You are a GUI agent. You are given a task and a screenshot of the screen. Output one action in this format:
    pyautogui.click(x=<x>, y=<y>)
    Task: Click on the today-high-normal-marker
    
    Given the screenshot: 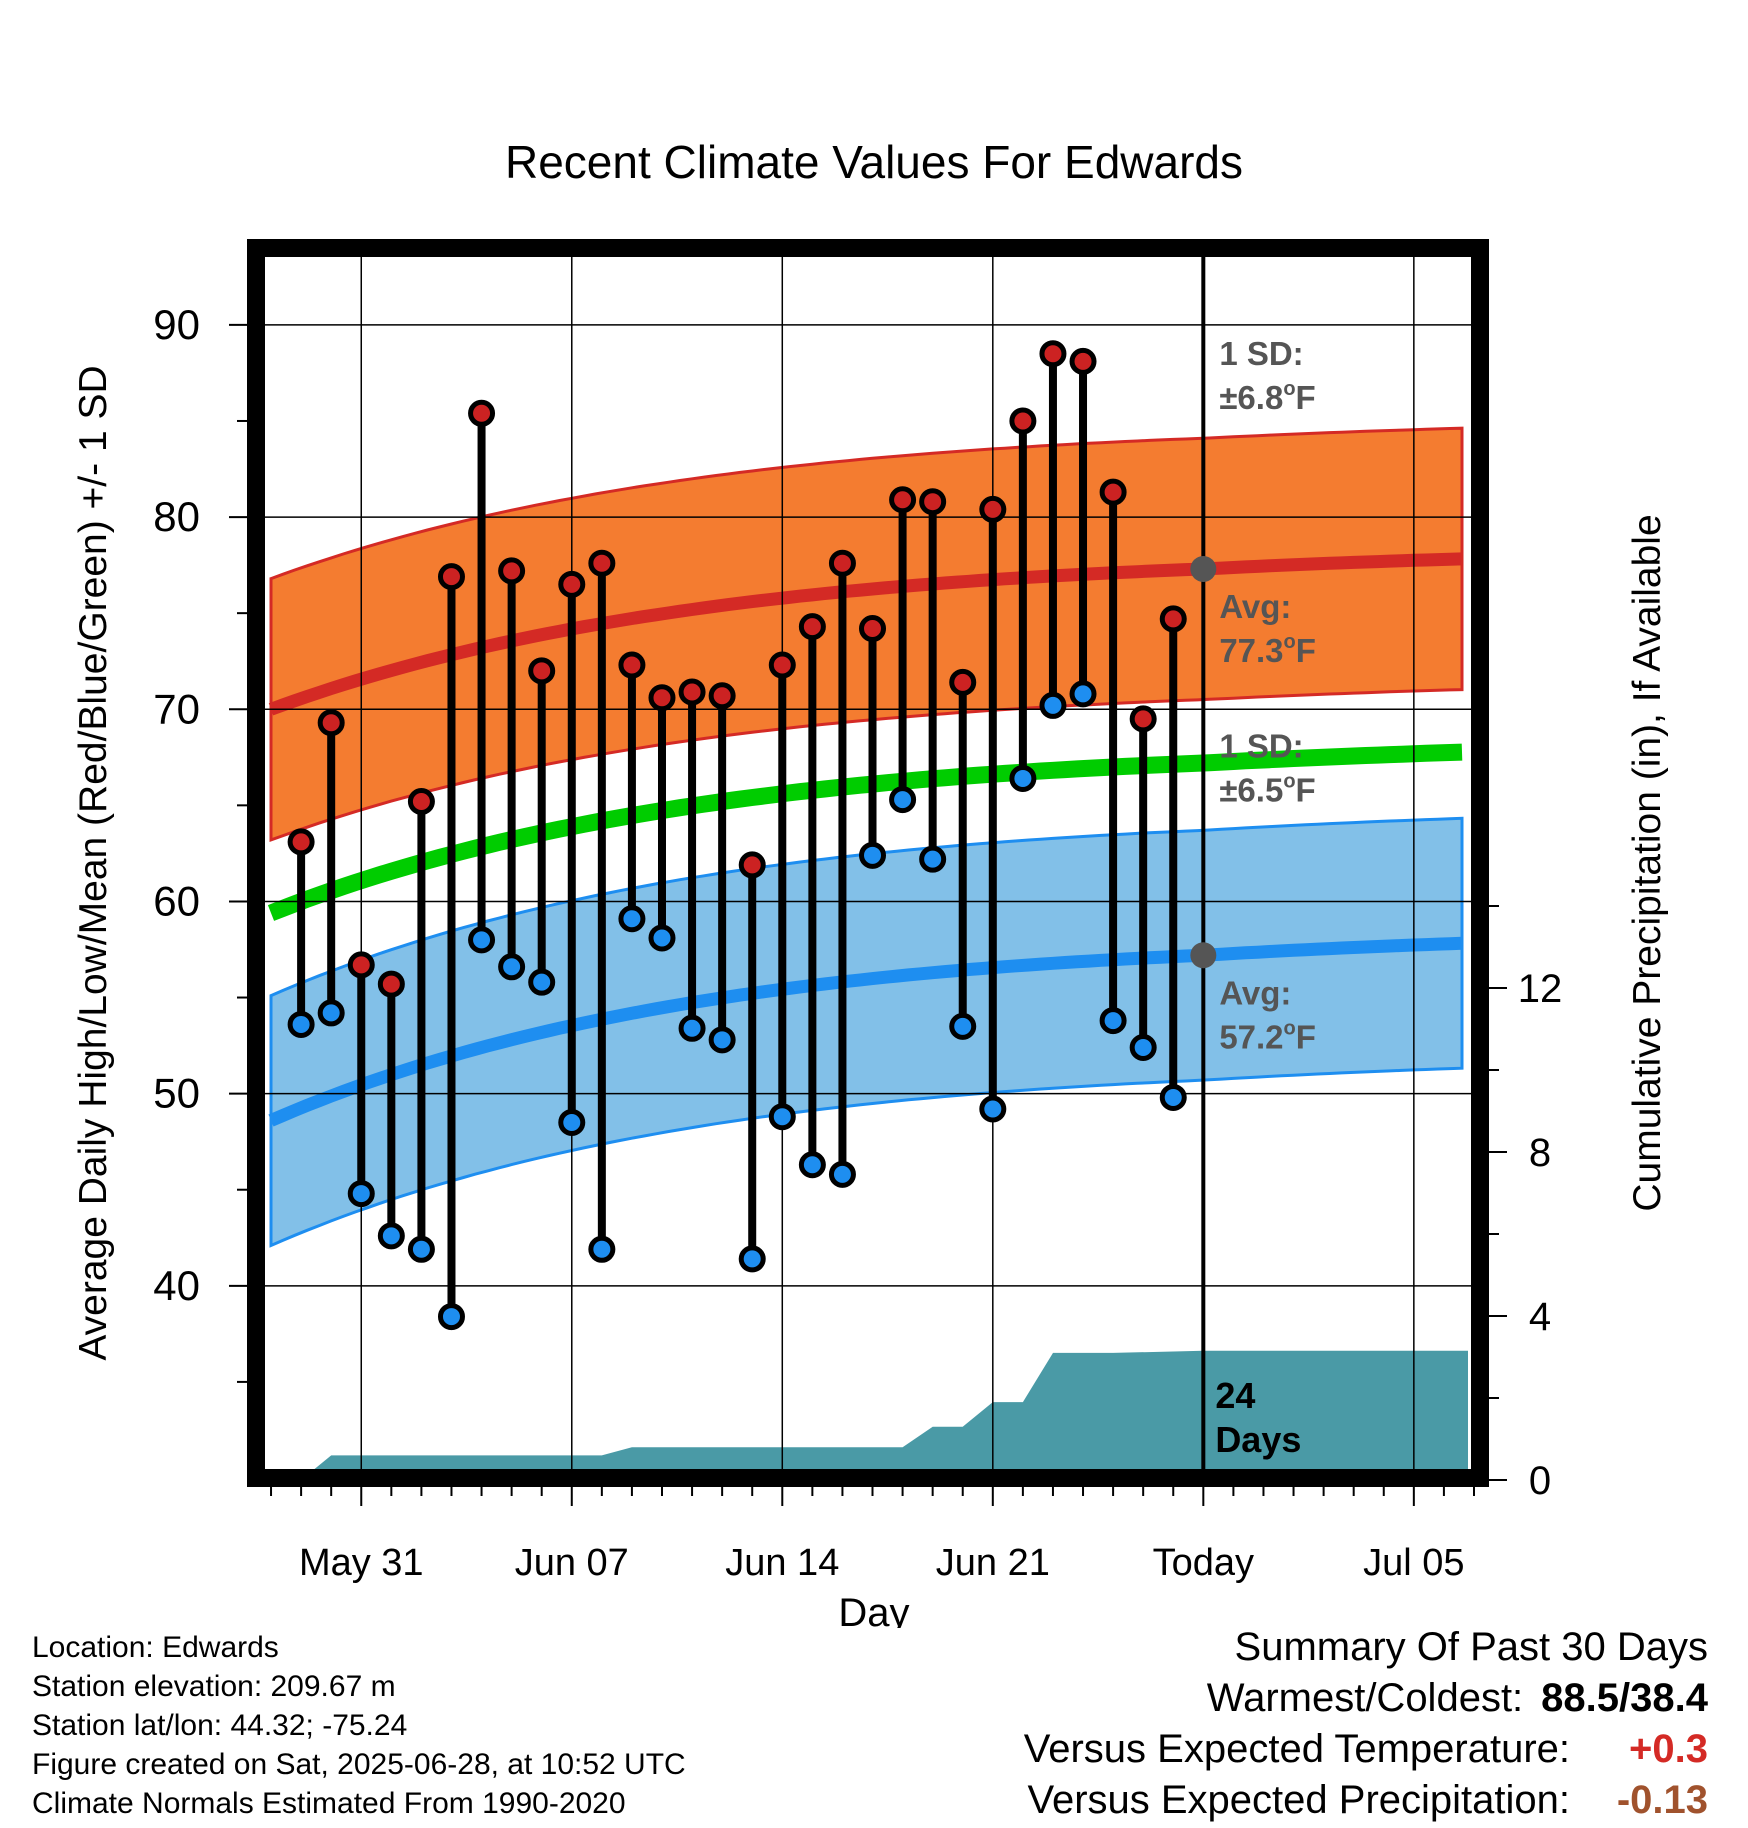 What is the action you would take?
    pyautogui.click(x=1203, y=568)
    